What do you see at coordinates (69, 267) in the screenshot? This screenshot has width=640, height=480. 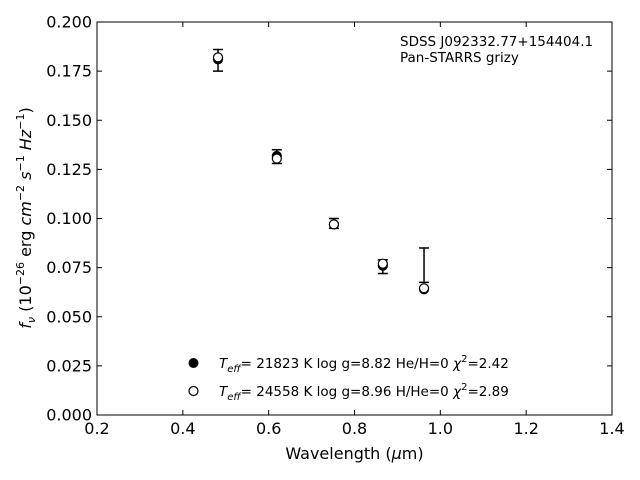 I see `y-tick-label: 0.075` at bounding box center [69, 267].